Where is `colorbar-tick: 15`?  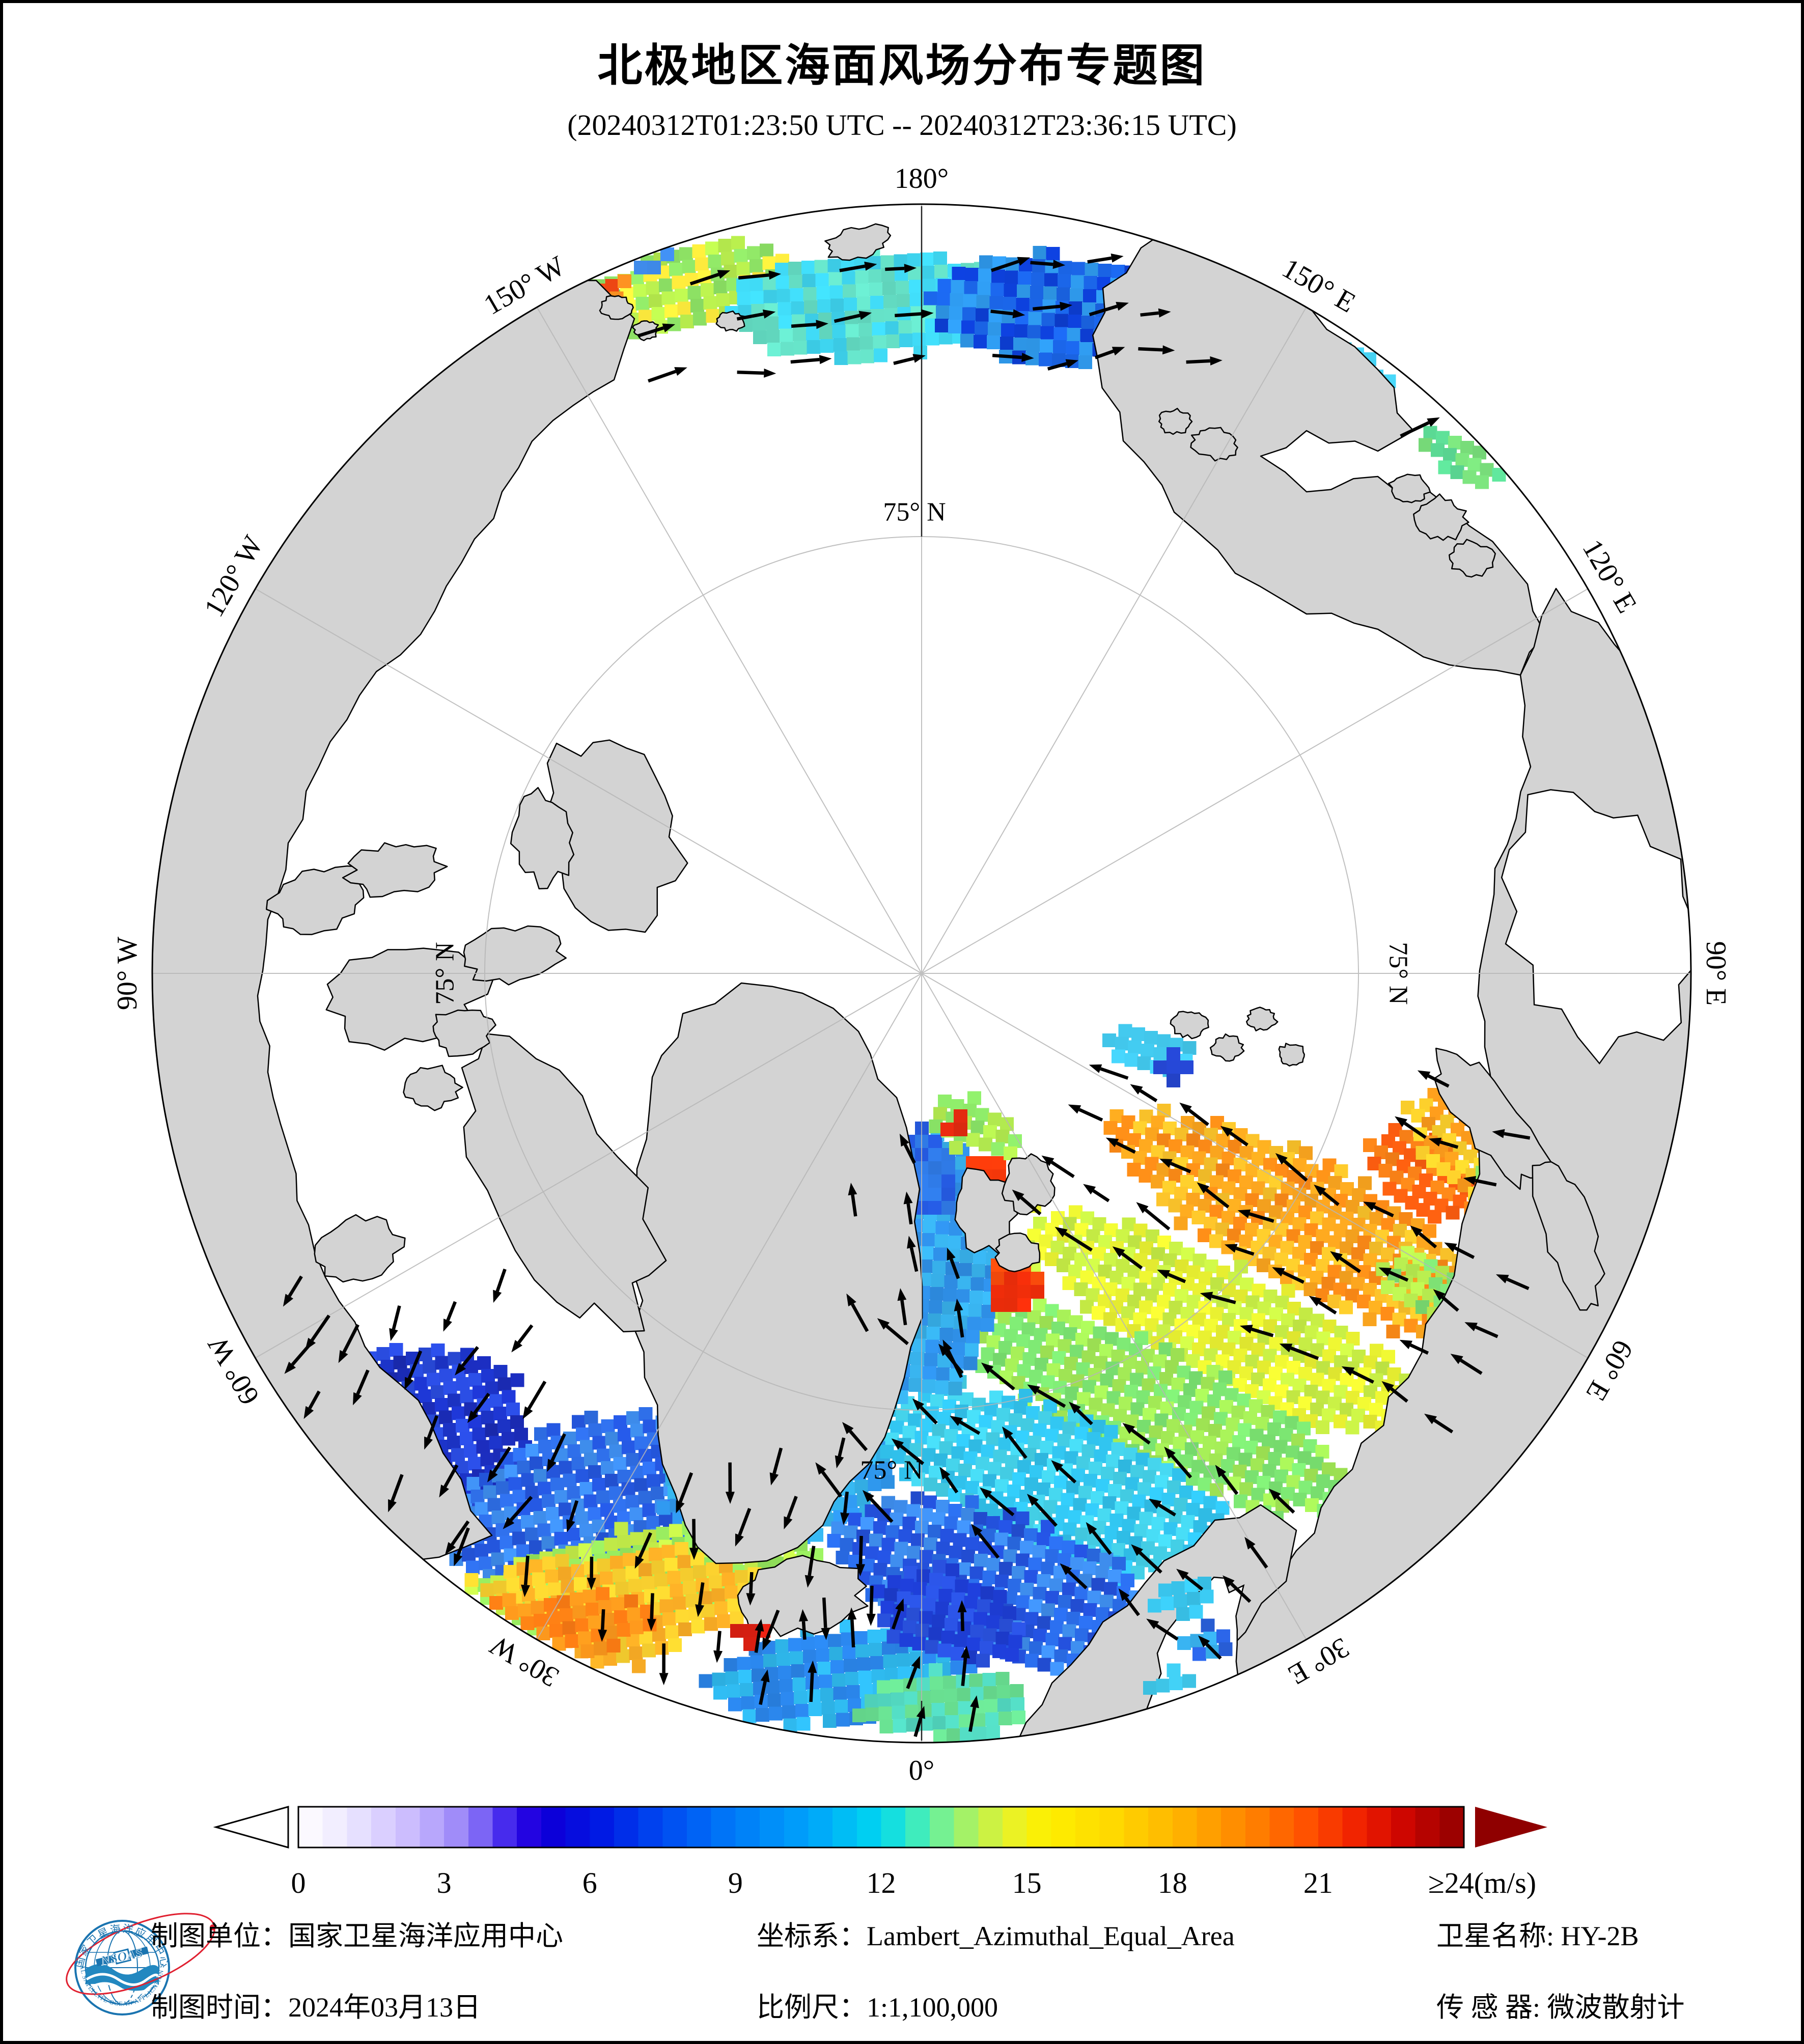 colorbar-tick: 15 is located at coordinates (1027, 1882).